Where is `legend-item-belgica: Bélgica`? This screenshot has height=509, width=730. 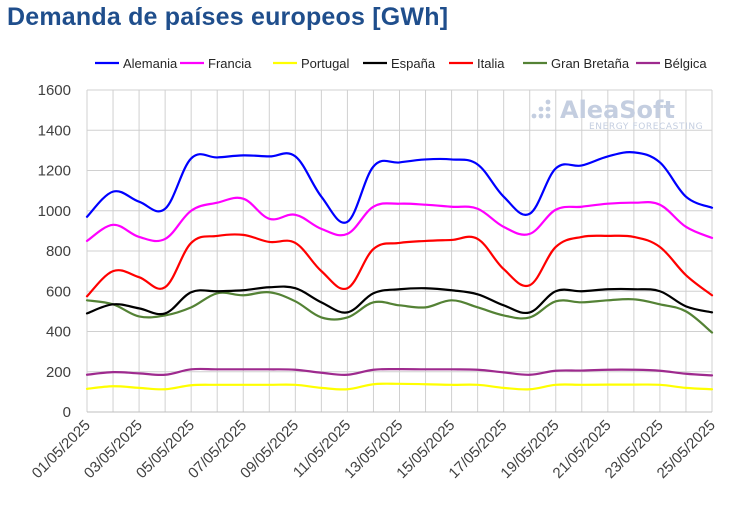 legend-item-belgica: Bélgica is located at coordinates (671, 63).